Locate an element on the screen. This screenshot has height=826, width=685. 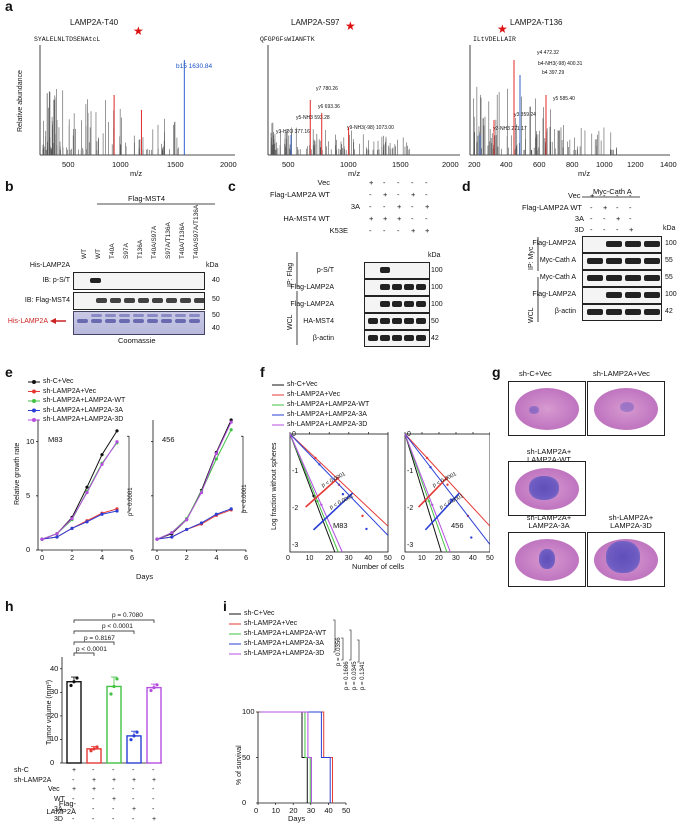
f-ldas-charts is located at coordinates (389, 492).